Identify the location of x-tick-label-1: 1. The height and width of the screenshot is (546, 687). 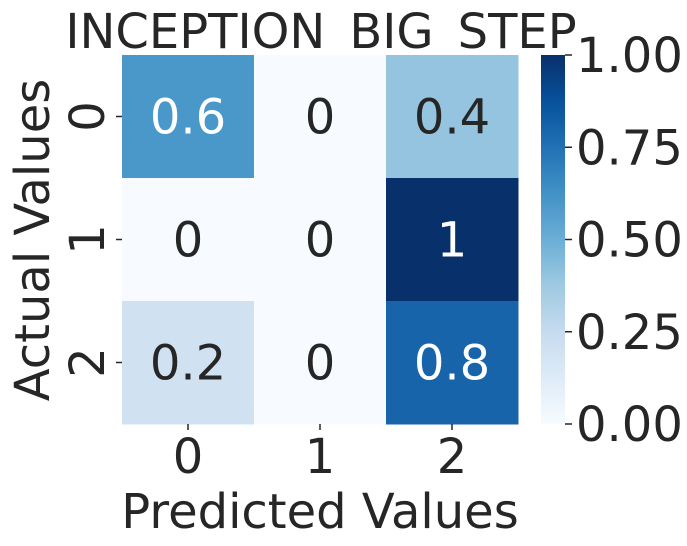
(320, 457).